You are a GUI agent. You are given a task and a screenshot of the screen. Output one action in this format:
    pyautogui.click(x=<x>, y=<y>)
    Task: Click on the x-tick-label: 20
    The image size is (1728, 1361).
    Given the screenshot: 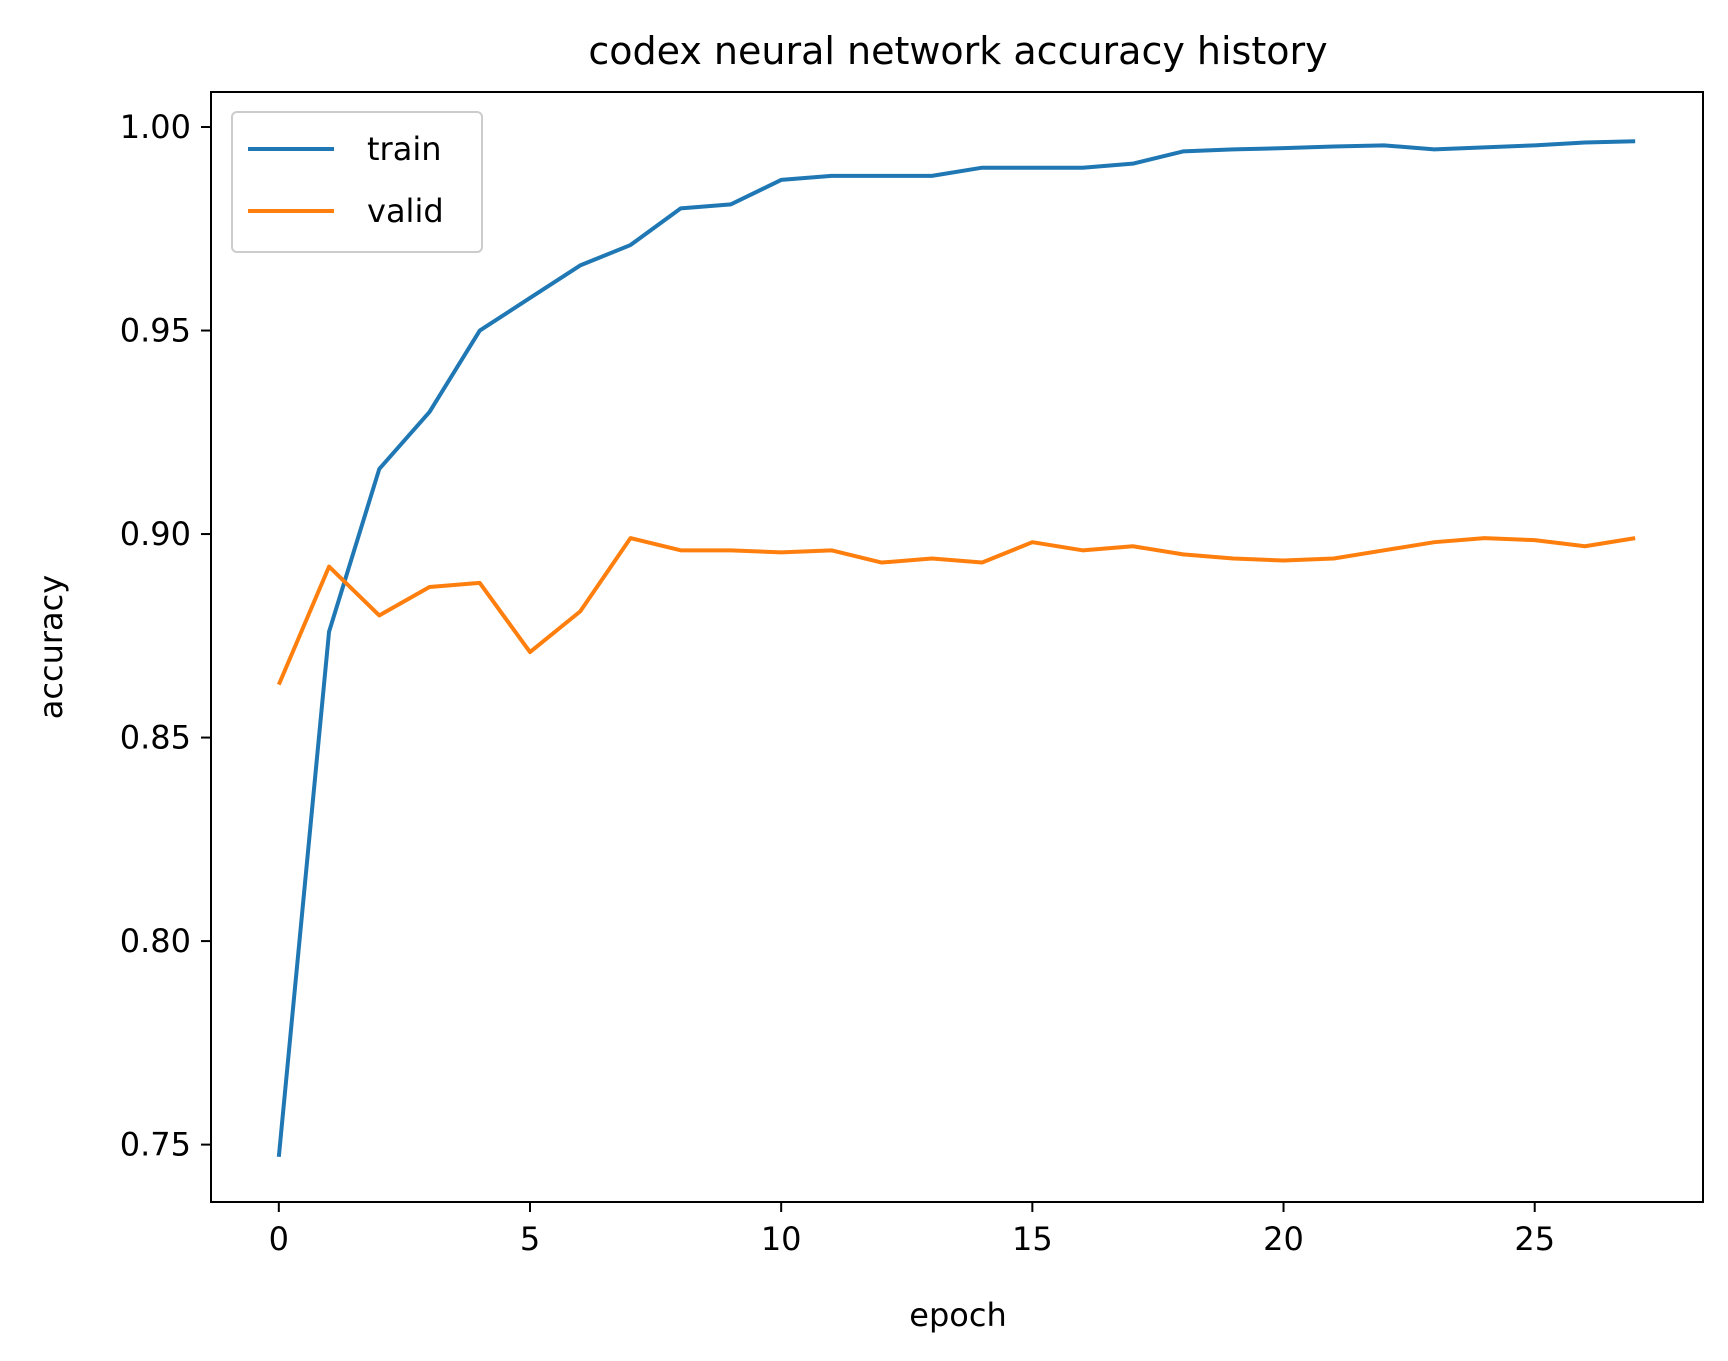 What is the action you would take?
    pyautogui.click(x=1283, y=1239)
    